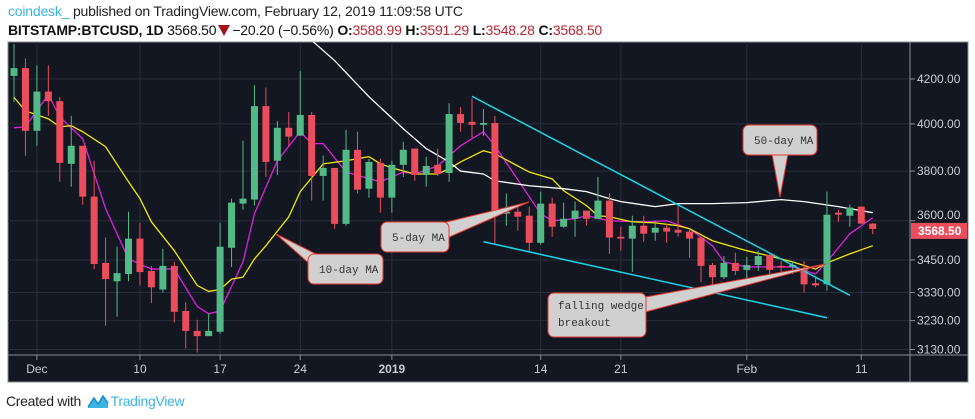  What do you see at coordinates (349, 271) in the screenshot?
I see `callout-label: 10-day MA` at bounding box center [349, 271].